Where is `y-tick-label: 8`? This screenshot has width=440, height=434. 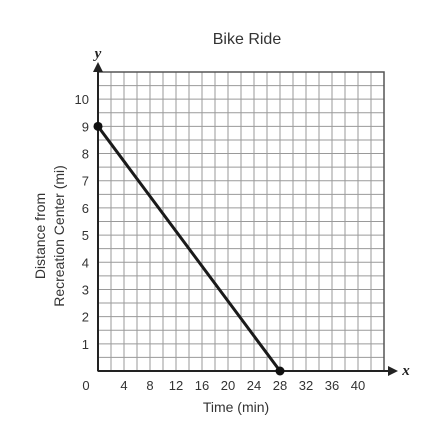 y-tick-label: 8 is located at coordinates (85, 154).